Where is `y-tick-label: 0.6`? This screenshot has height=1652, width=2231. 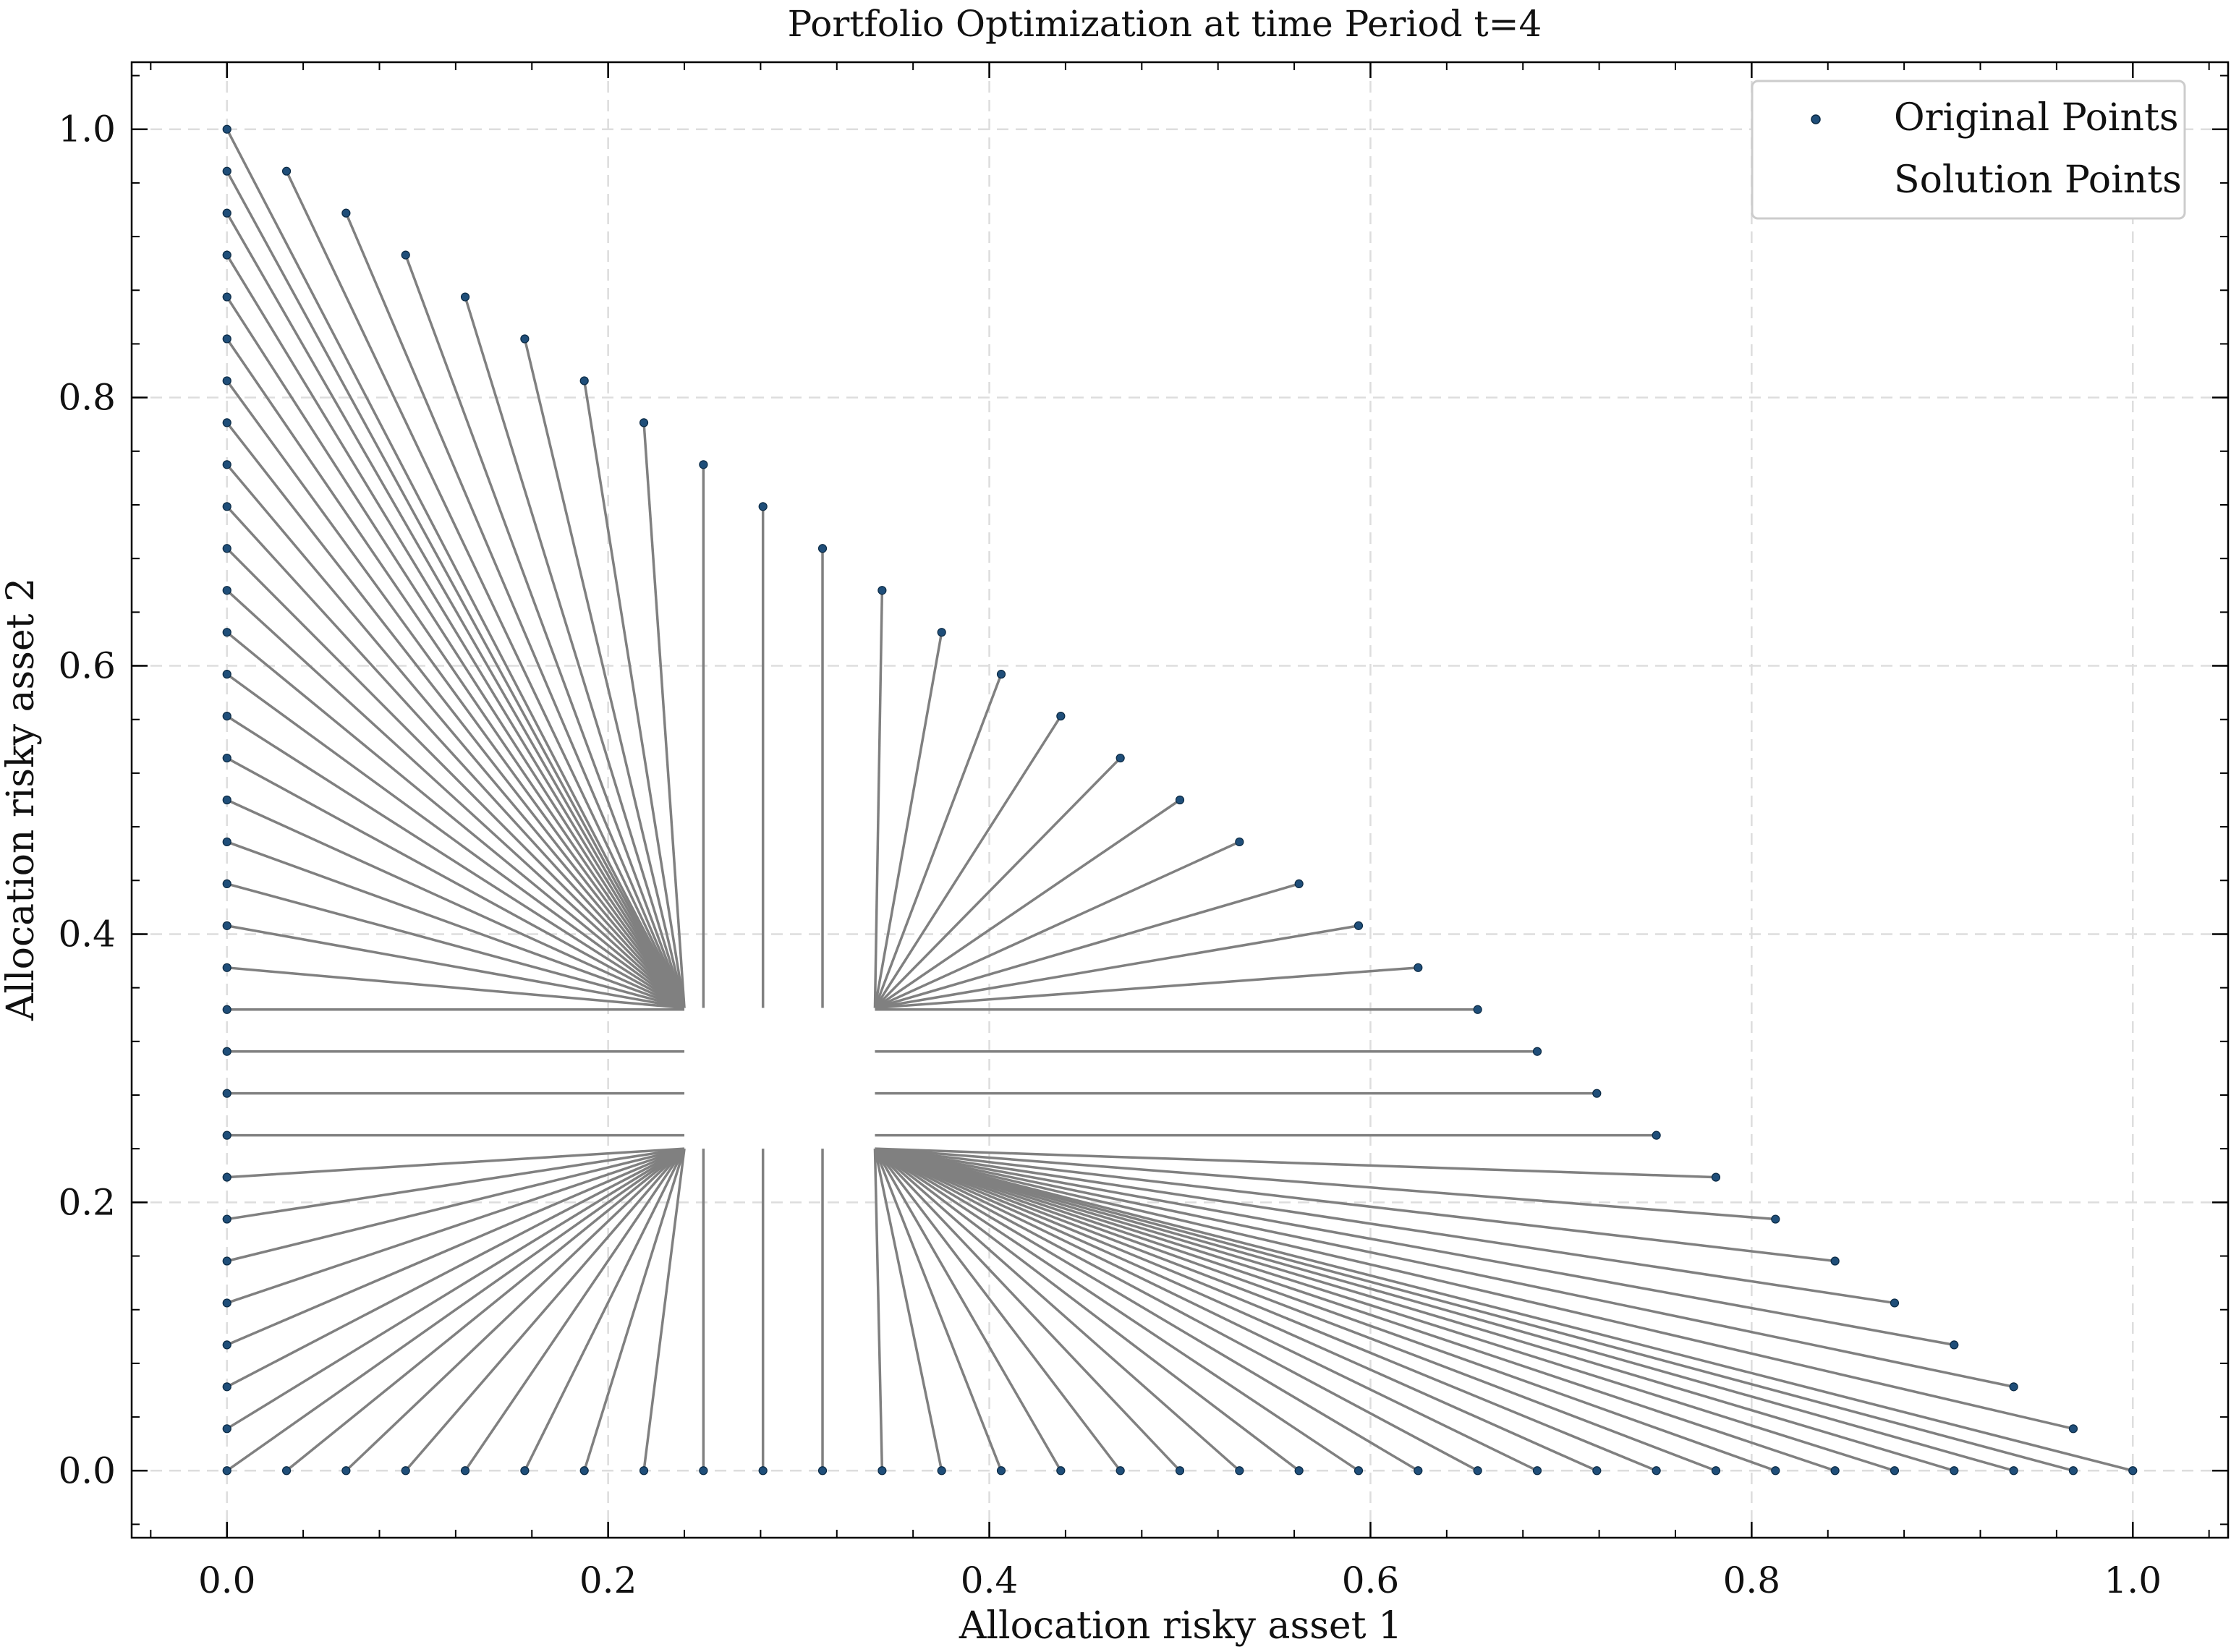
y-tick-label: 0.6 is located at coordinates (87, 666).